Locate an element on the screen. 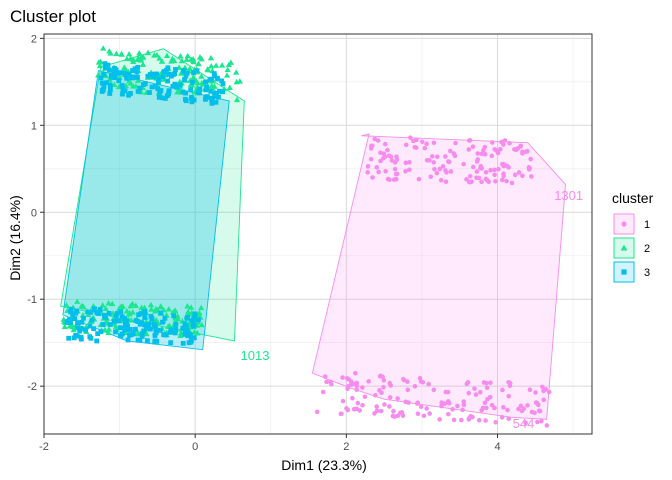  y-tick-label: 2 is located at coordinates (34, 39).